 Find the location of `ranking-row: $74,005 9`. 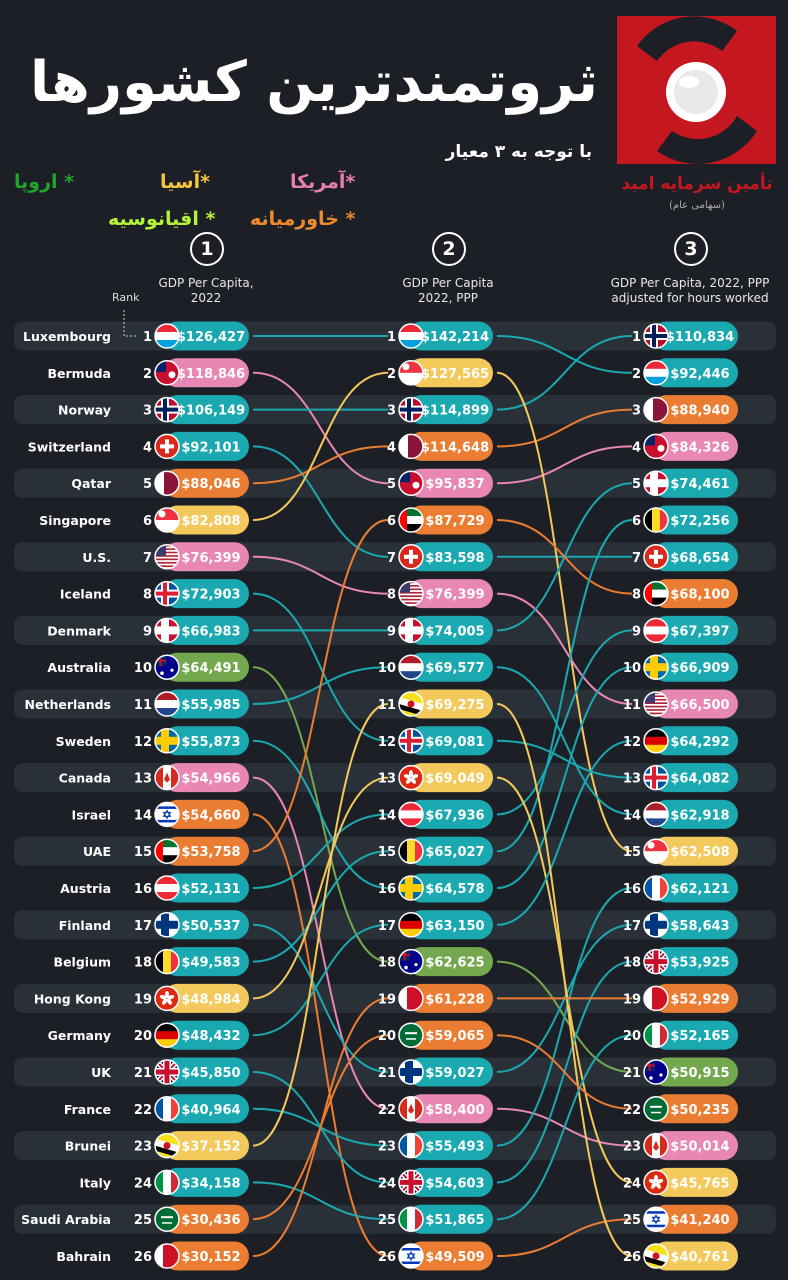

ranking-row: $74,005 9 is located at coordinates (440, 630).